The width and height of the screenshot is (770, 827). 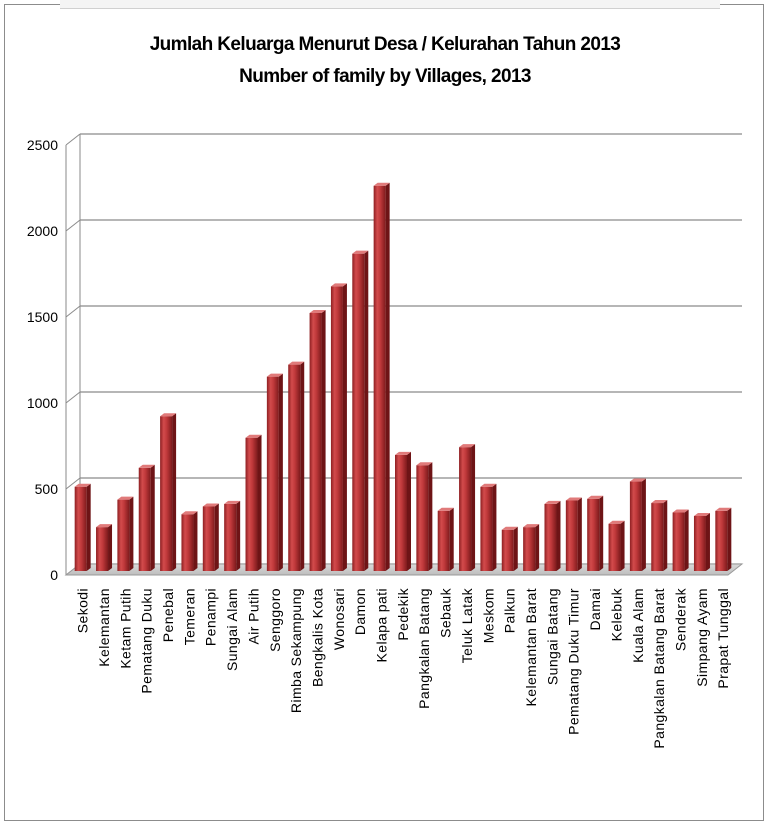 I want to click on top-strip, so click(x=390, y=4).